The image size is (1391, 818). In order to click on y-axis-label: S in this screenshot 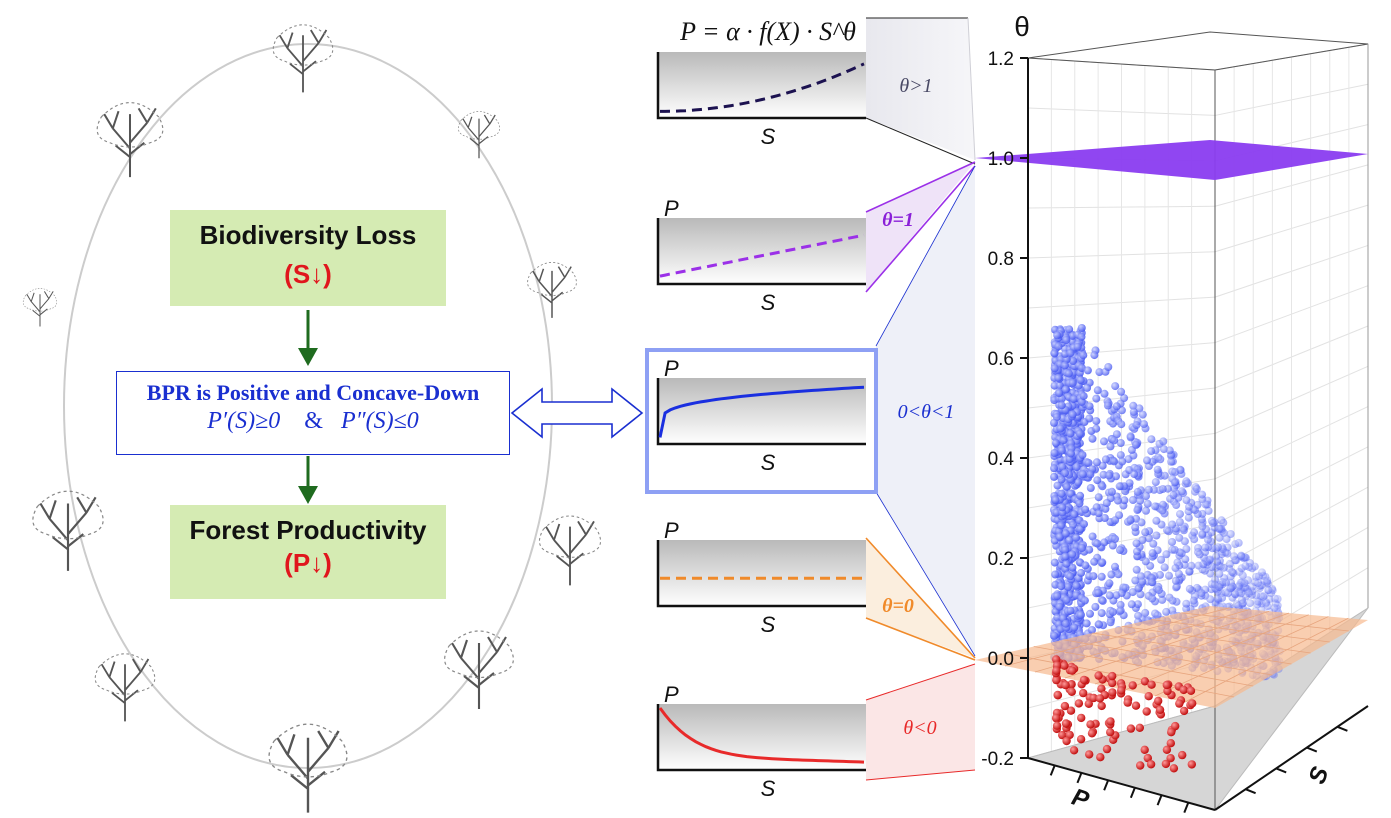, I will do `click(1319, 775)`.